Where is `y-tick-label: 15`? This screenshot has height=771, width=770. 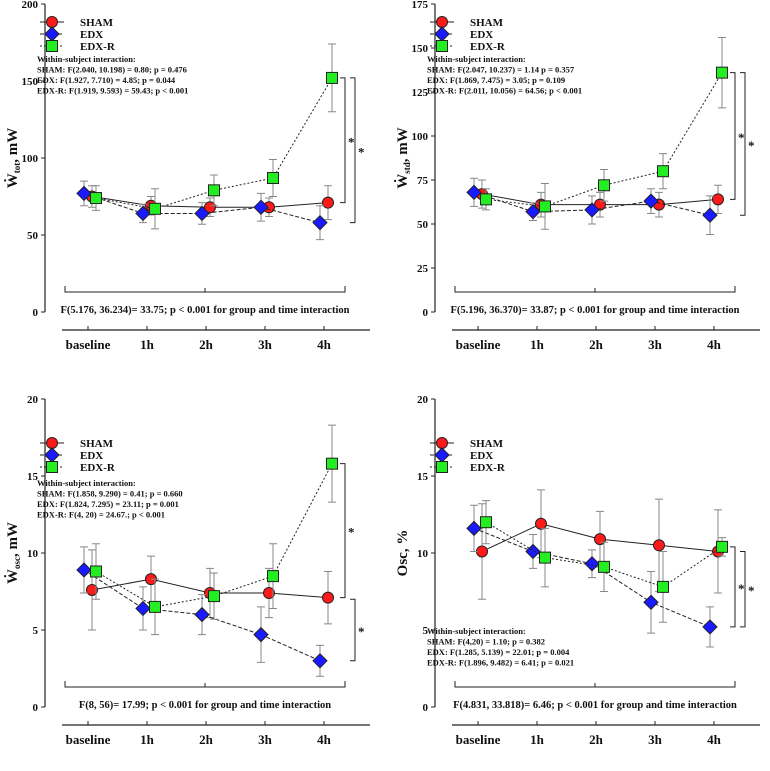 y-tick-label: 15 is located at coordinates (423, 477).